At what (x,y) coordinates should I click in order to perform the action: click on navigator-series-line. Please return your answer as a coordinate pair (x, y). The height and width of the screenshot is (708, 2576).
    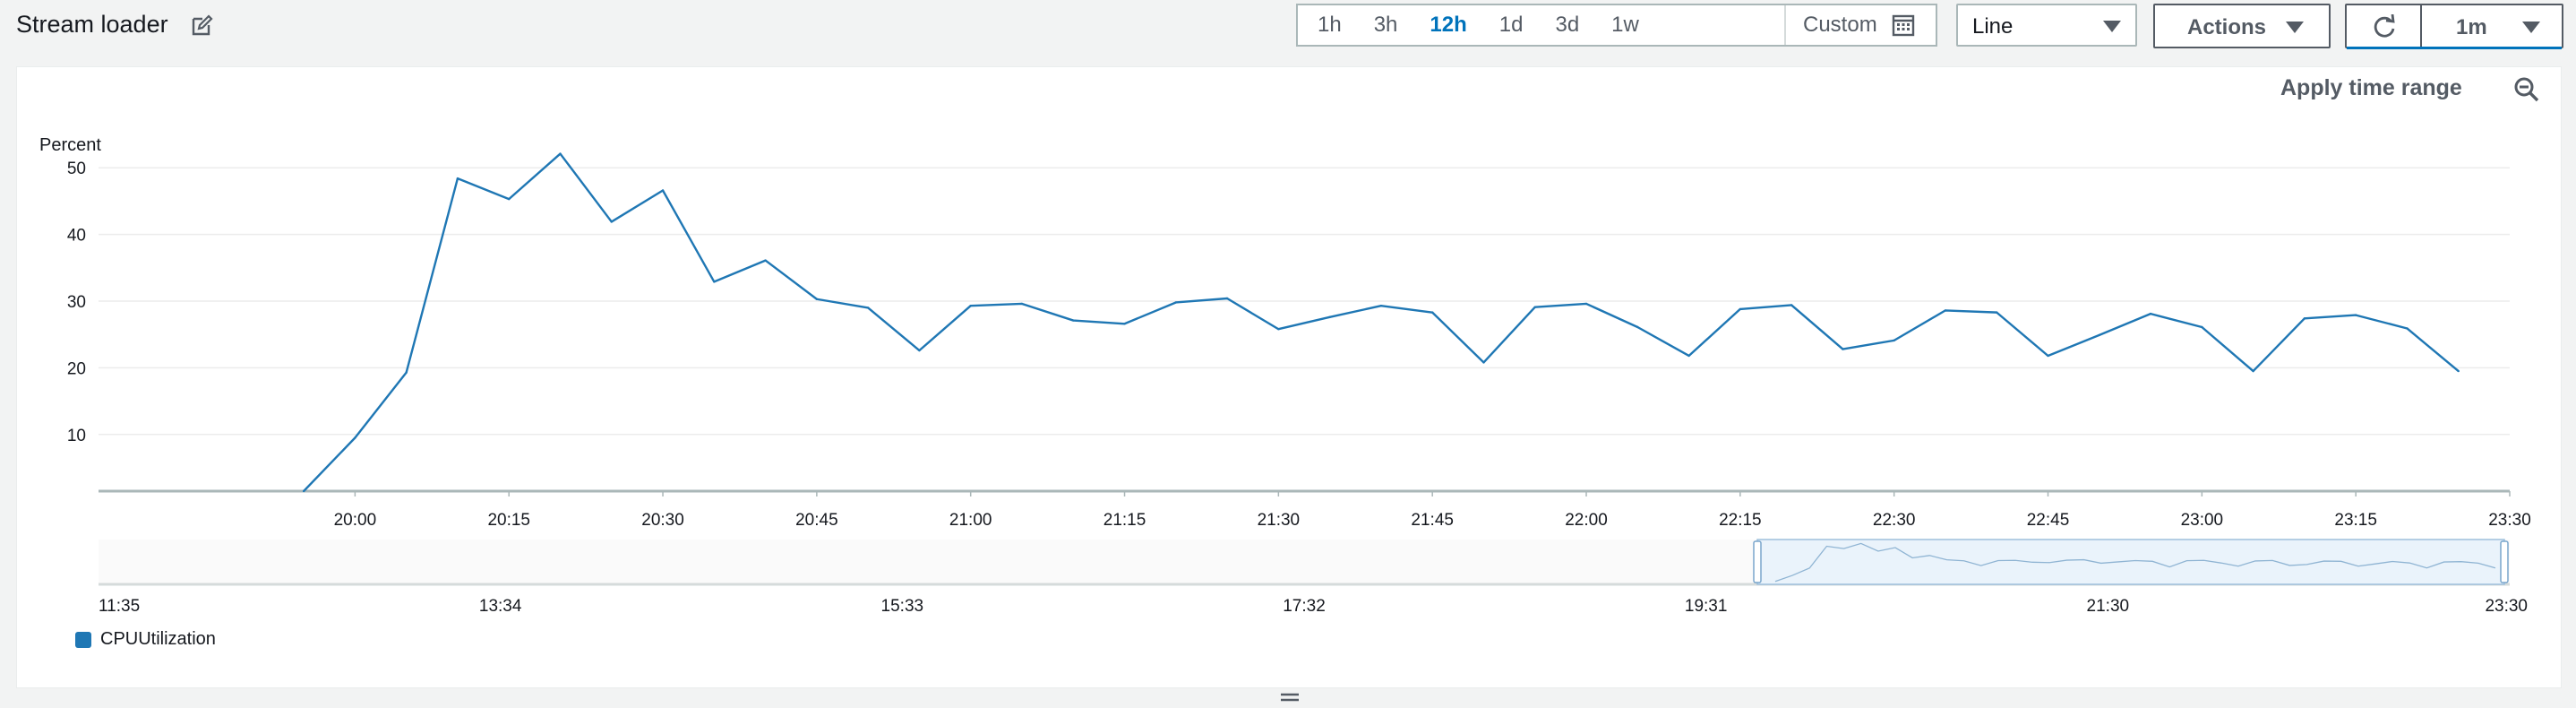
    Looking at the image, I should click on (2135, 562).